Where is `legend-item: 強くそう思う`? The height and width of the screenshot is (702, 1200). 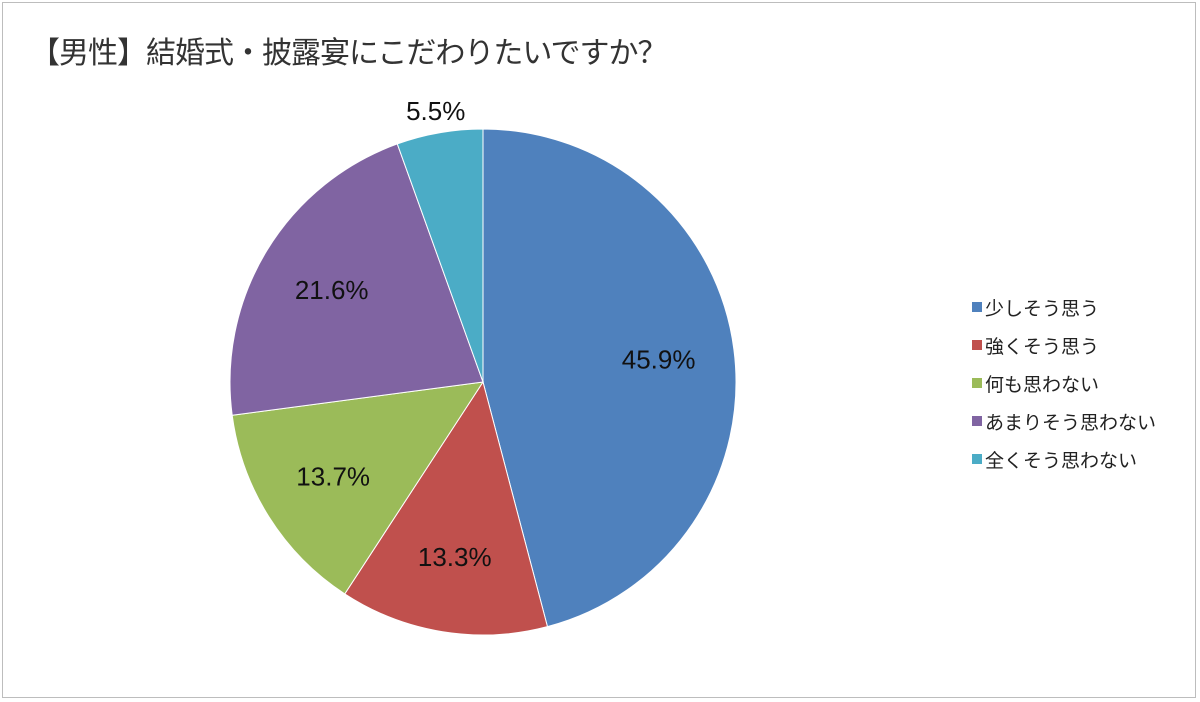 legend-item: 強くそう思う is located at coordinates (1064, 345).